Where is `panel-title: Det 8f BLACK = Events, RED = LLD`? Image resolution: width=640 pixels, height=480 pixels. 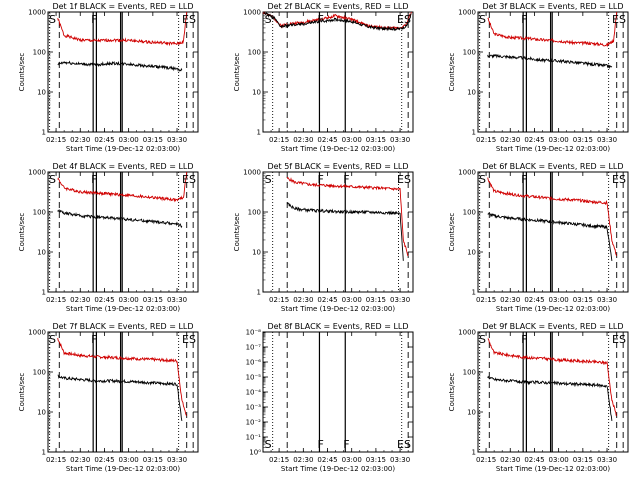
panel-title: Det 8f BLACK = Events, RED = LLD is located at coordinates (337, 326).